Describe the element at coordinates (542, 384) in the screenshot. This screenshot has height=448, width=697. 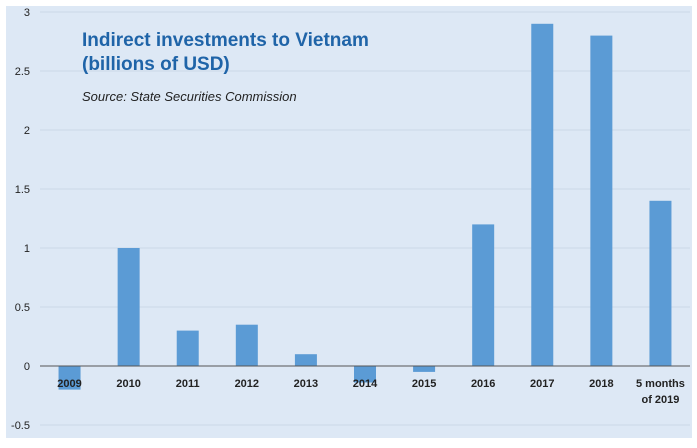
I see `x-tick-label: 2017` at that location.